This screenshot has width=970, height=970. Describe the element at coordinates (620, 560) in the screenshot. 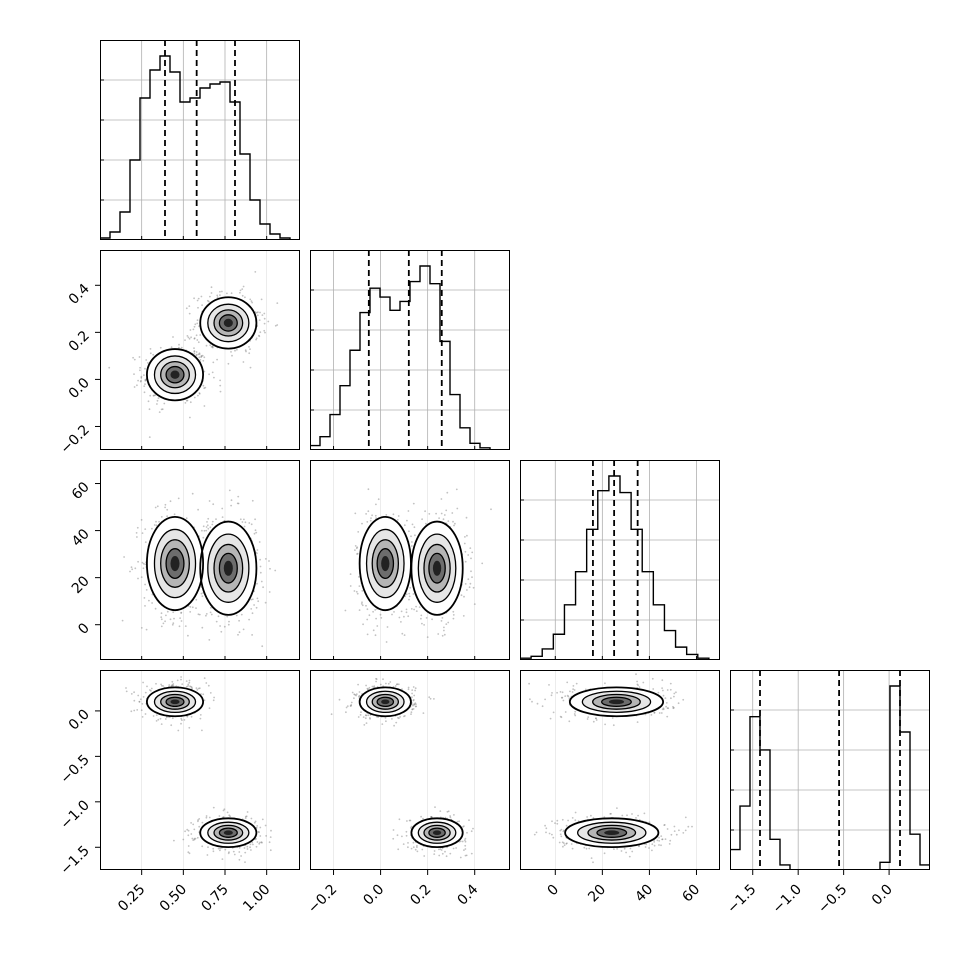

I see `panel-frame` at that location.